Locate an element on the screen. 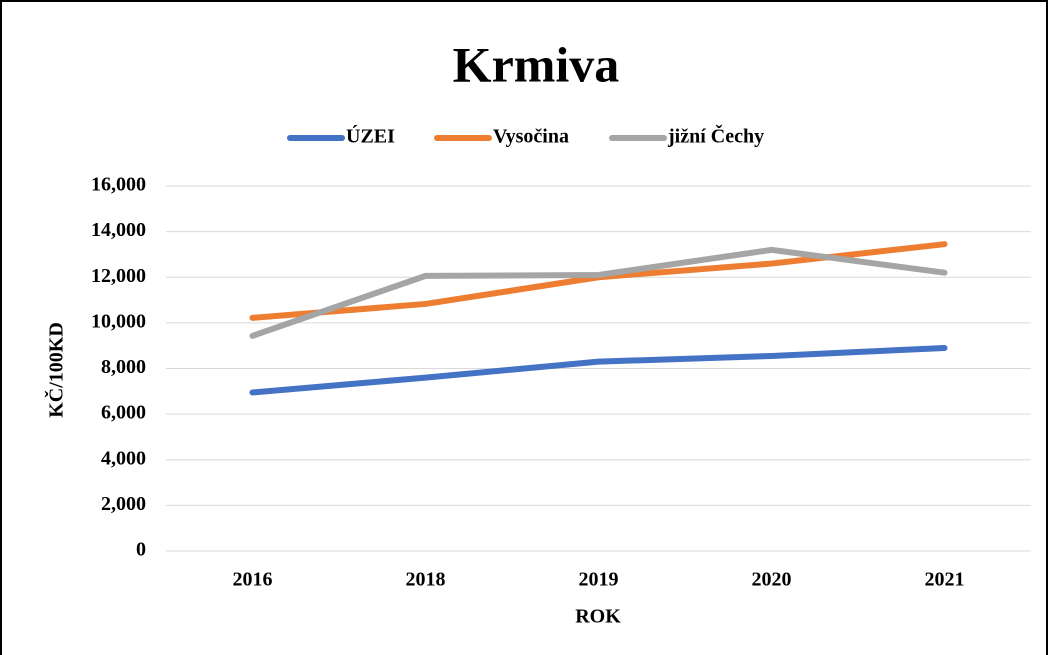  y-tick-label: 2,000 is located at coordinates (123, 504).